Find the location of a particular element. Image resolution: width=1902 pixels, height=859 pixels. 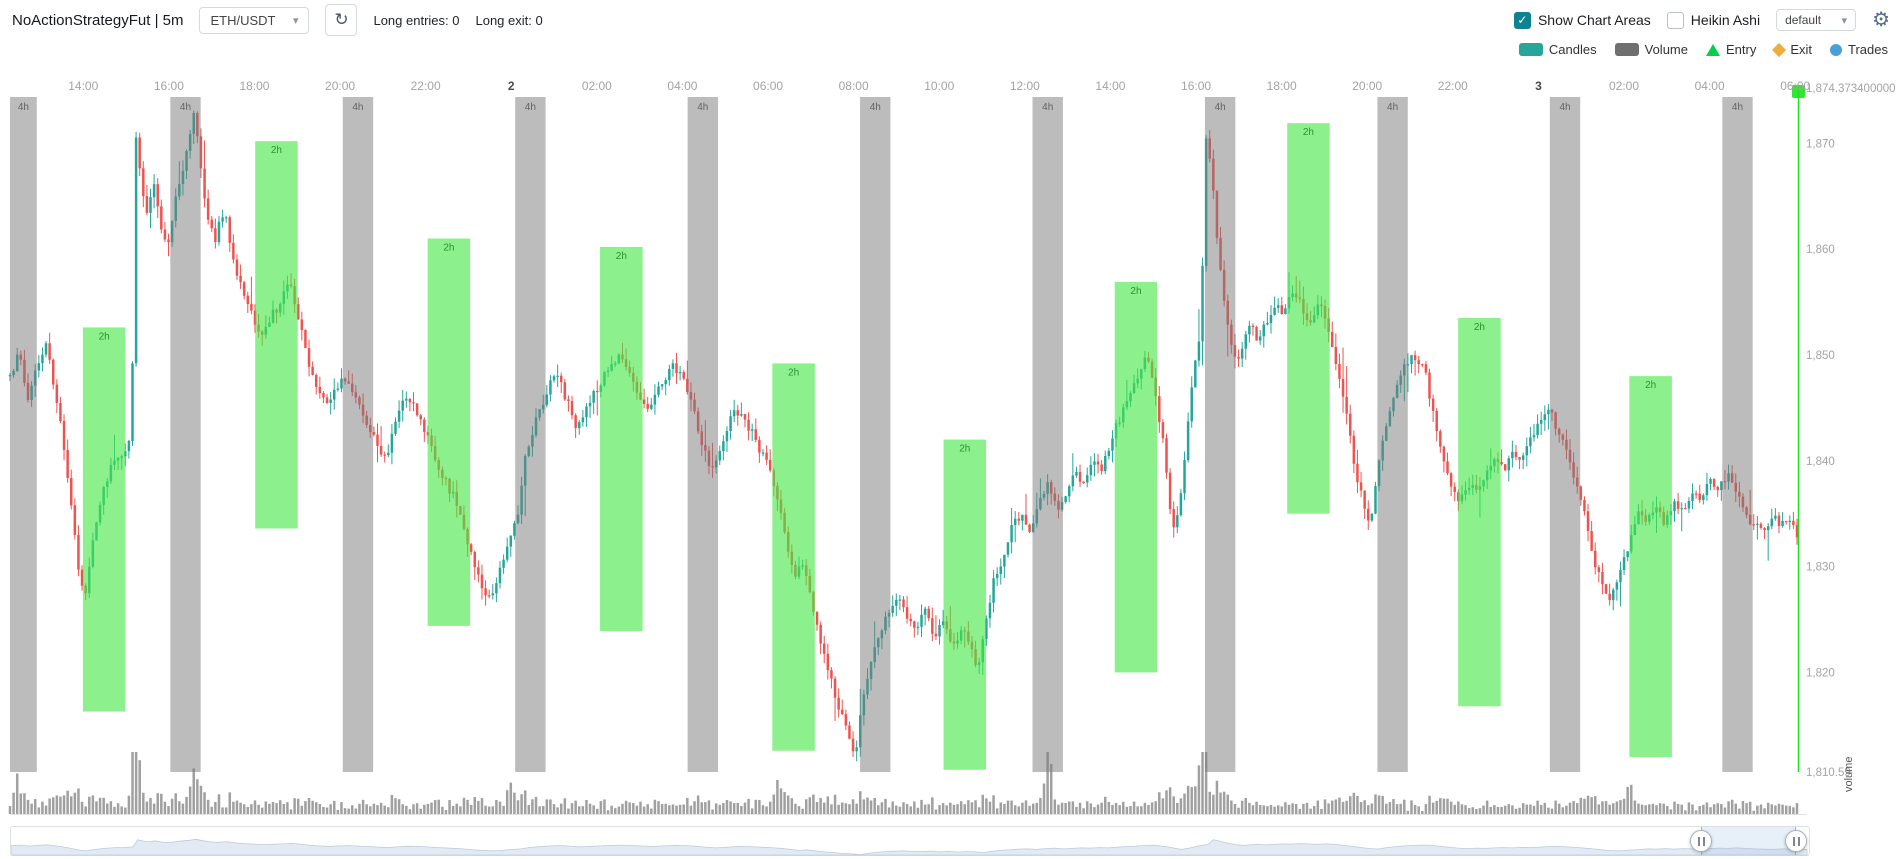

show-chart-areas-toggle: ✓ Show Chart Areas is located at coordinates (1582, 20).